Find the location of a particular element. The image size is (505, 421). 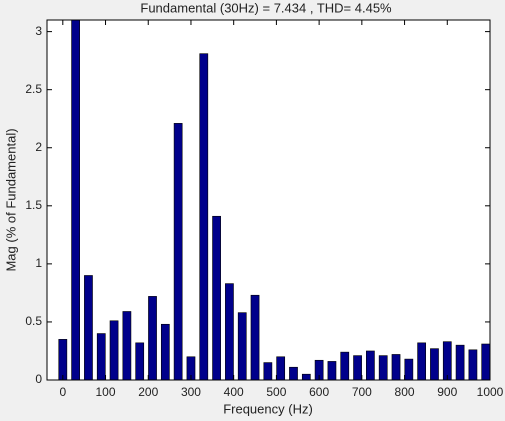

x-tick-label: 700 is located at coordinates (362, 392).